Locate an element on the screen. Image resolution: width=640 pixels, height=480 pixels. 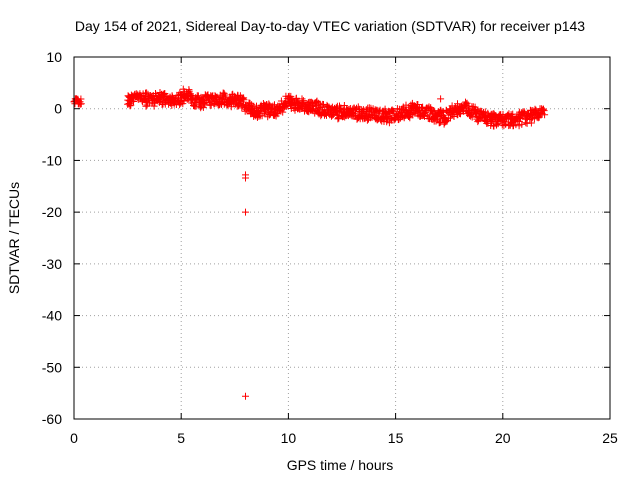
x-tick-label: 5 is located at coordinates (181, 438).